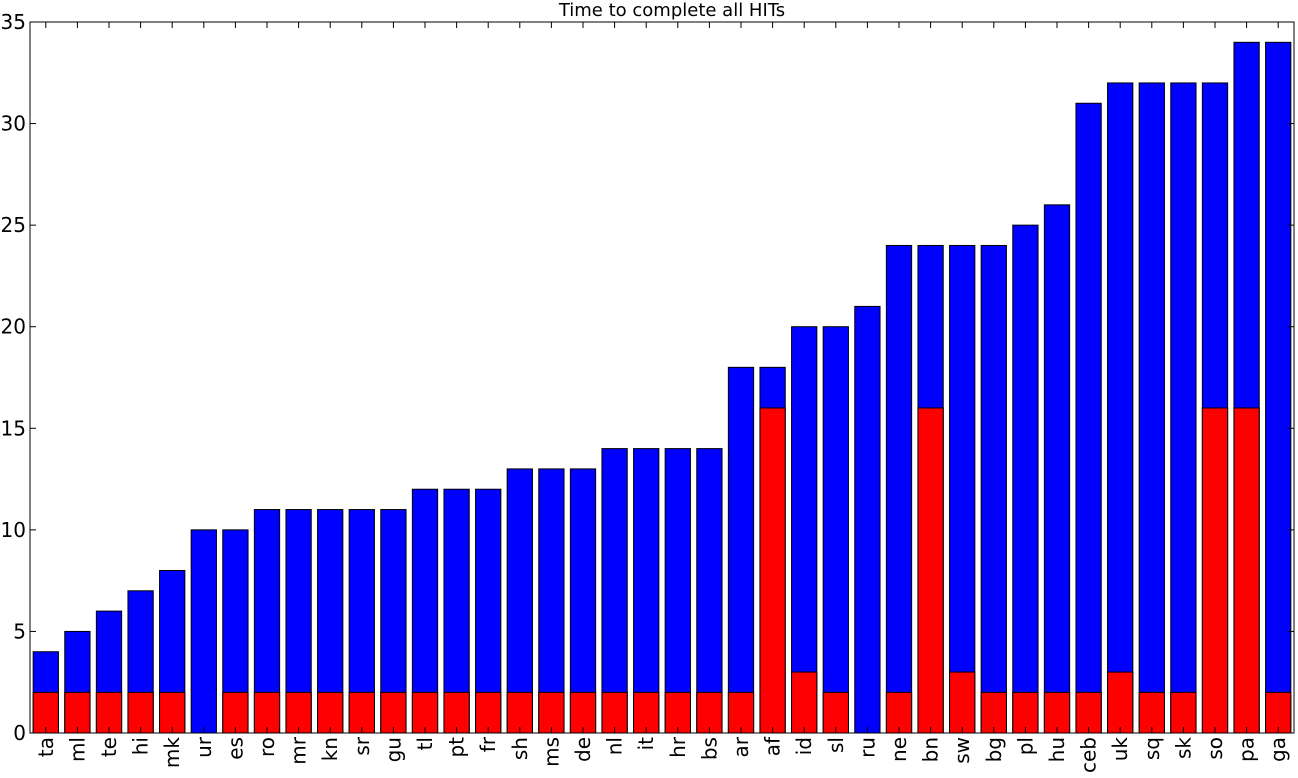 This screenshot has width=1298, height=778. What do you see at coordinates (109, 747) in the screenshot?
I see `x-tick-label-te: te` at bounding box center [109, 747].